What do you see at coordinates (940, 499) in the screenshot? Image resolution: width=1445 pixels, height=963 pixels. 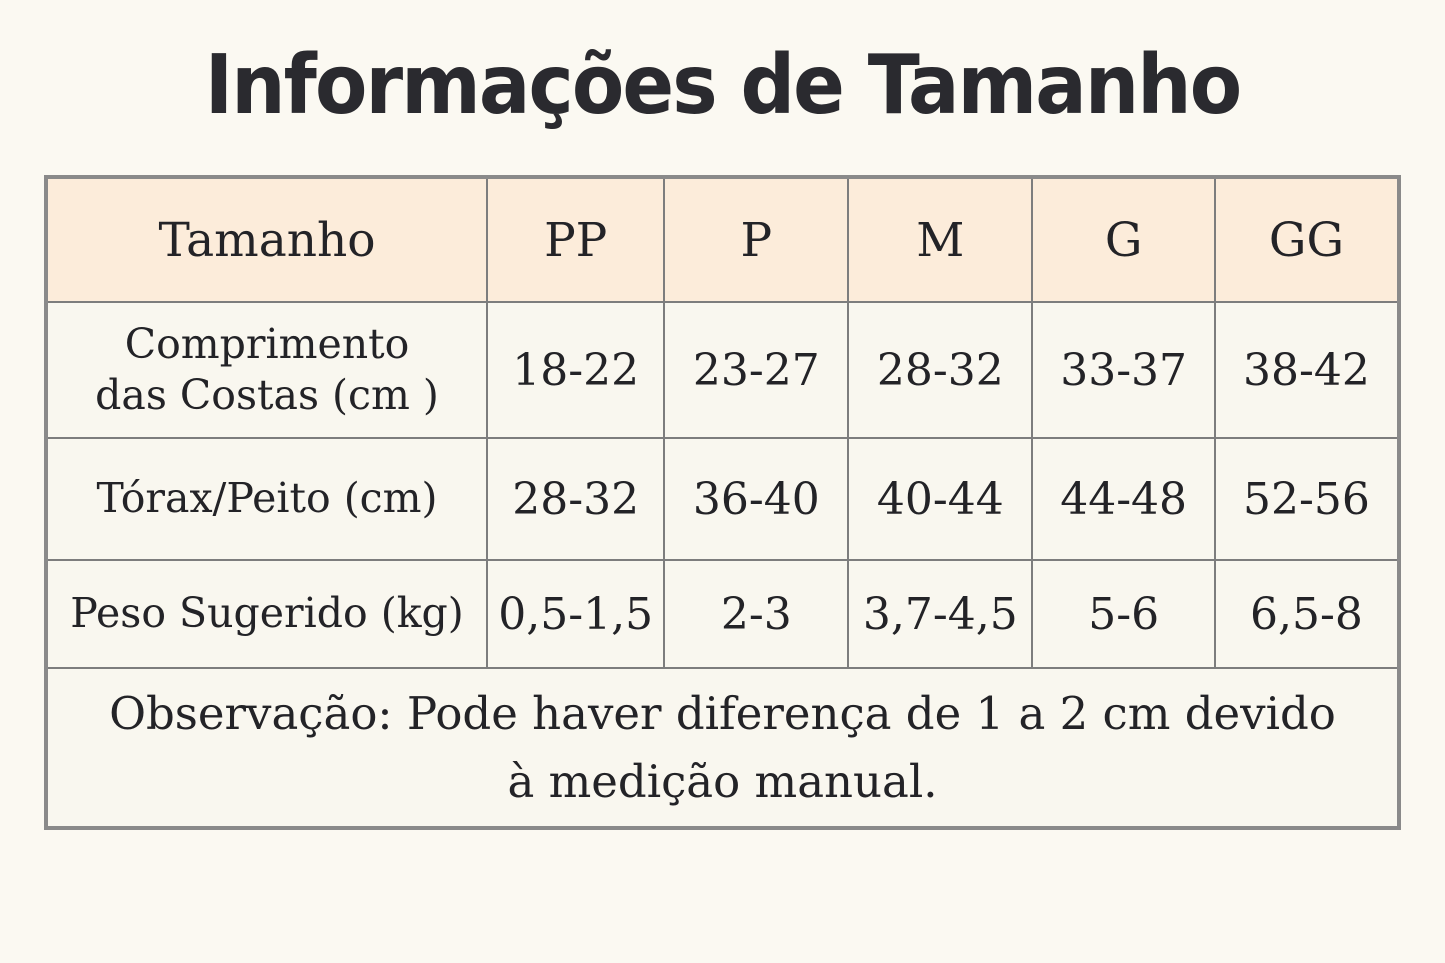 I see `cell-chest-m: 40-44` at bounding box center [940, 499].